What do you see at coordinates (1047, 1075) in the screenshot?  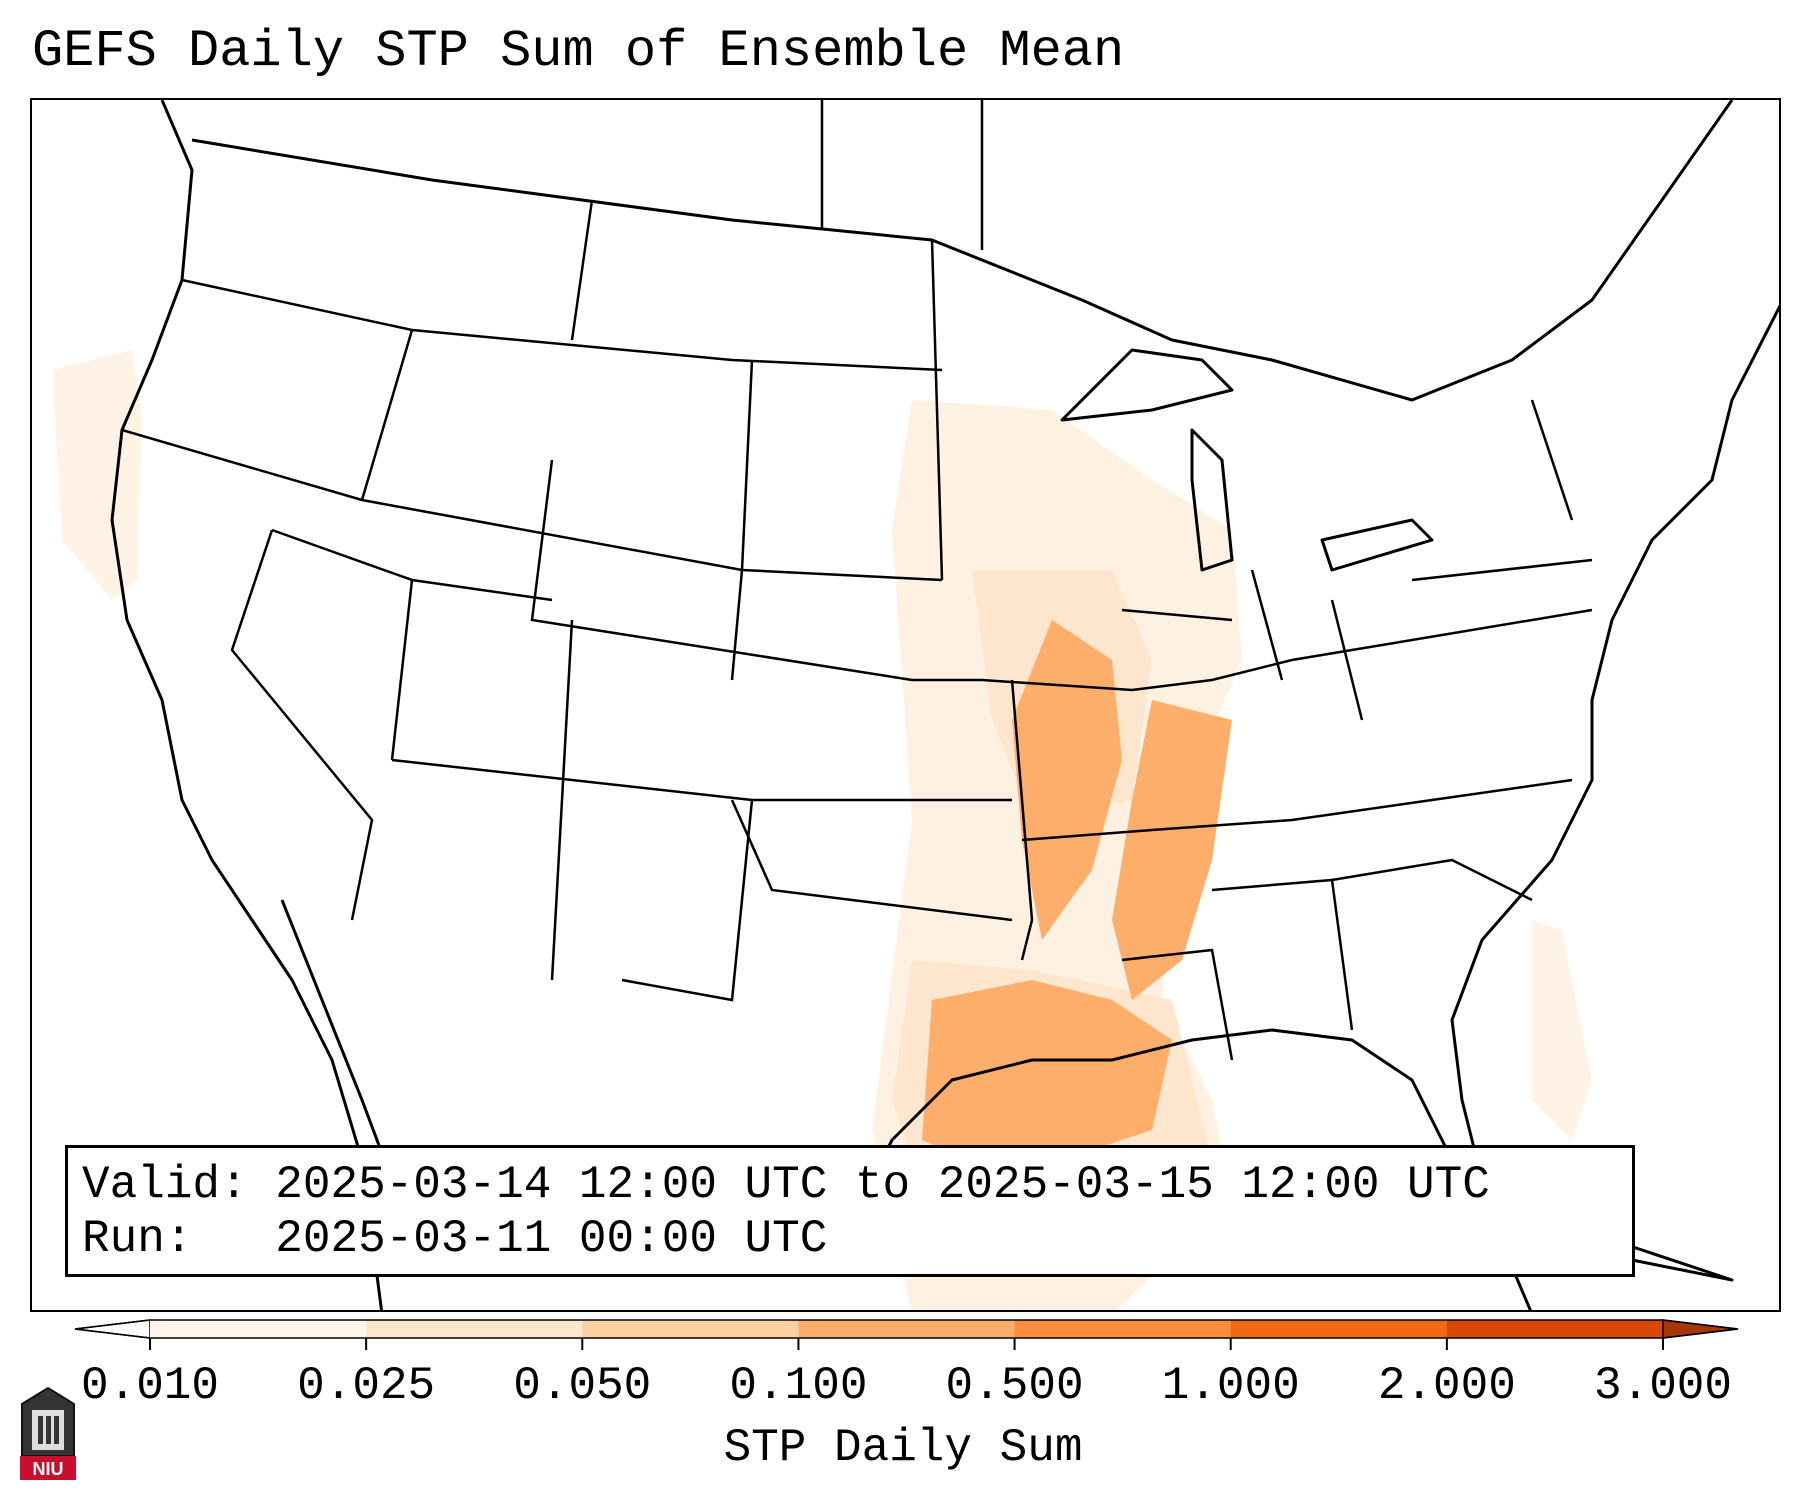 I see `stp-shading-gulf-high` at bounding box center [1047, 1075].